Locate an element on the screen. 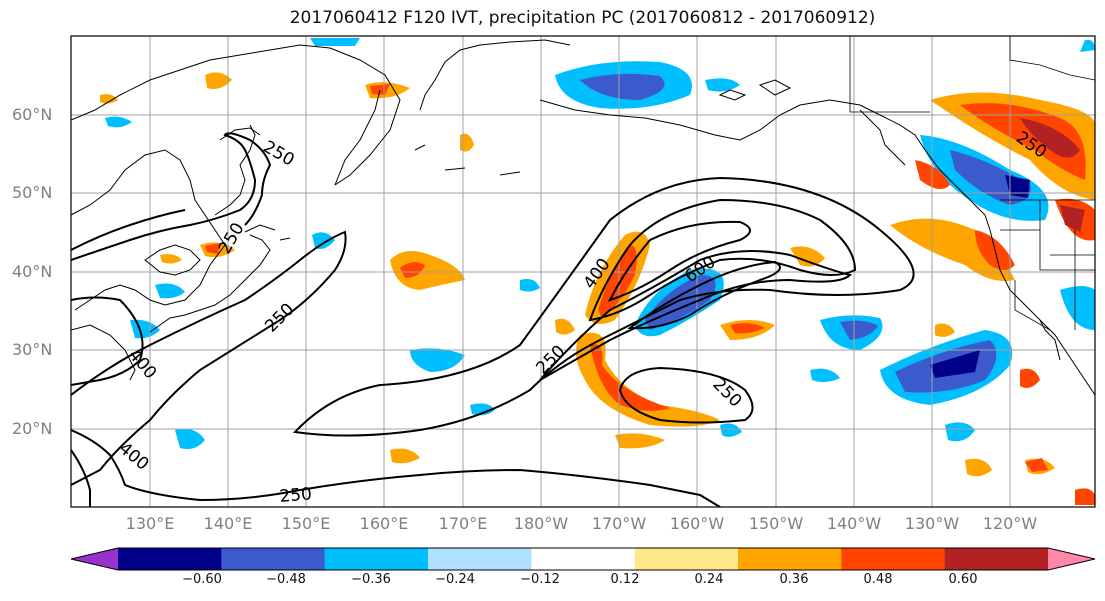 This screenshot has height=601, width=1105. colorbar-tick-label: 0.12 is located at coordinates (625, 579).